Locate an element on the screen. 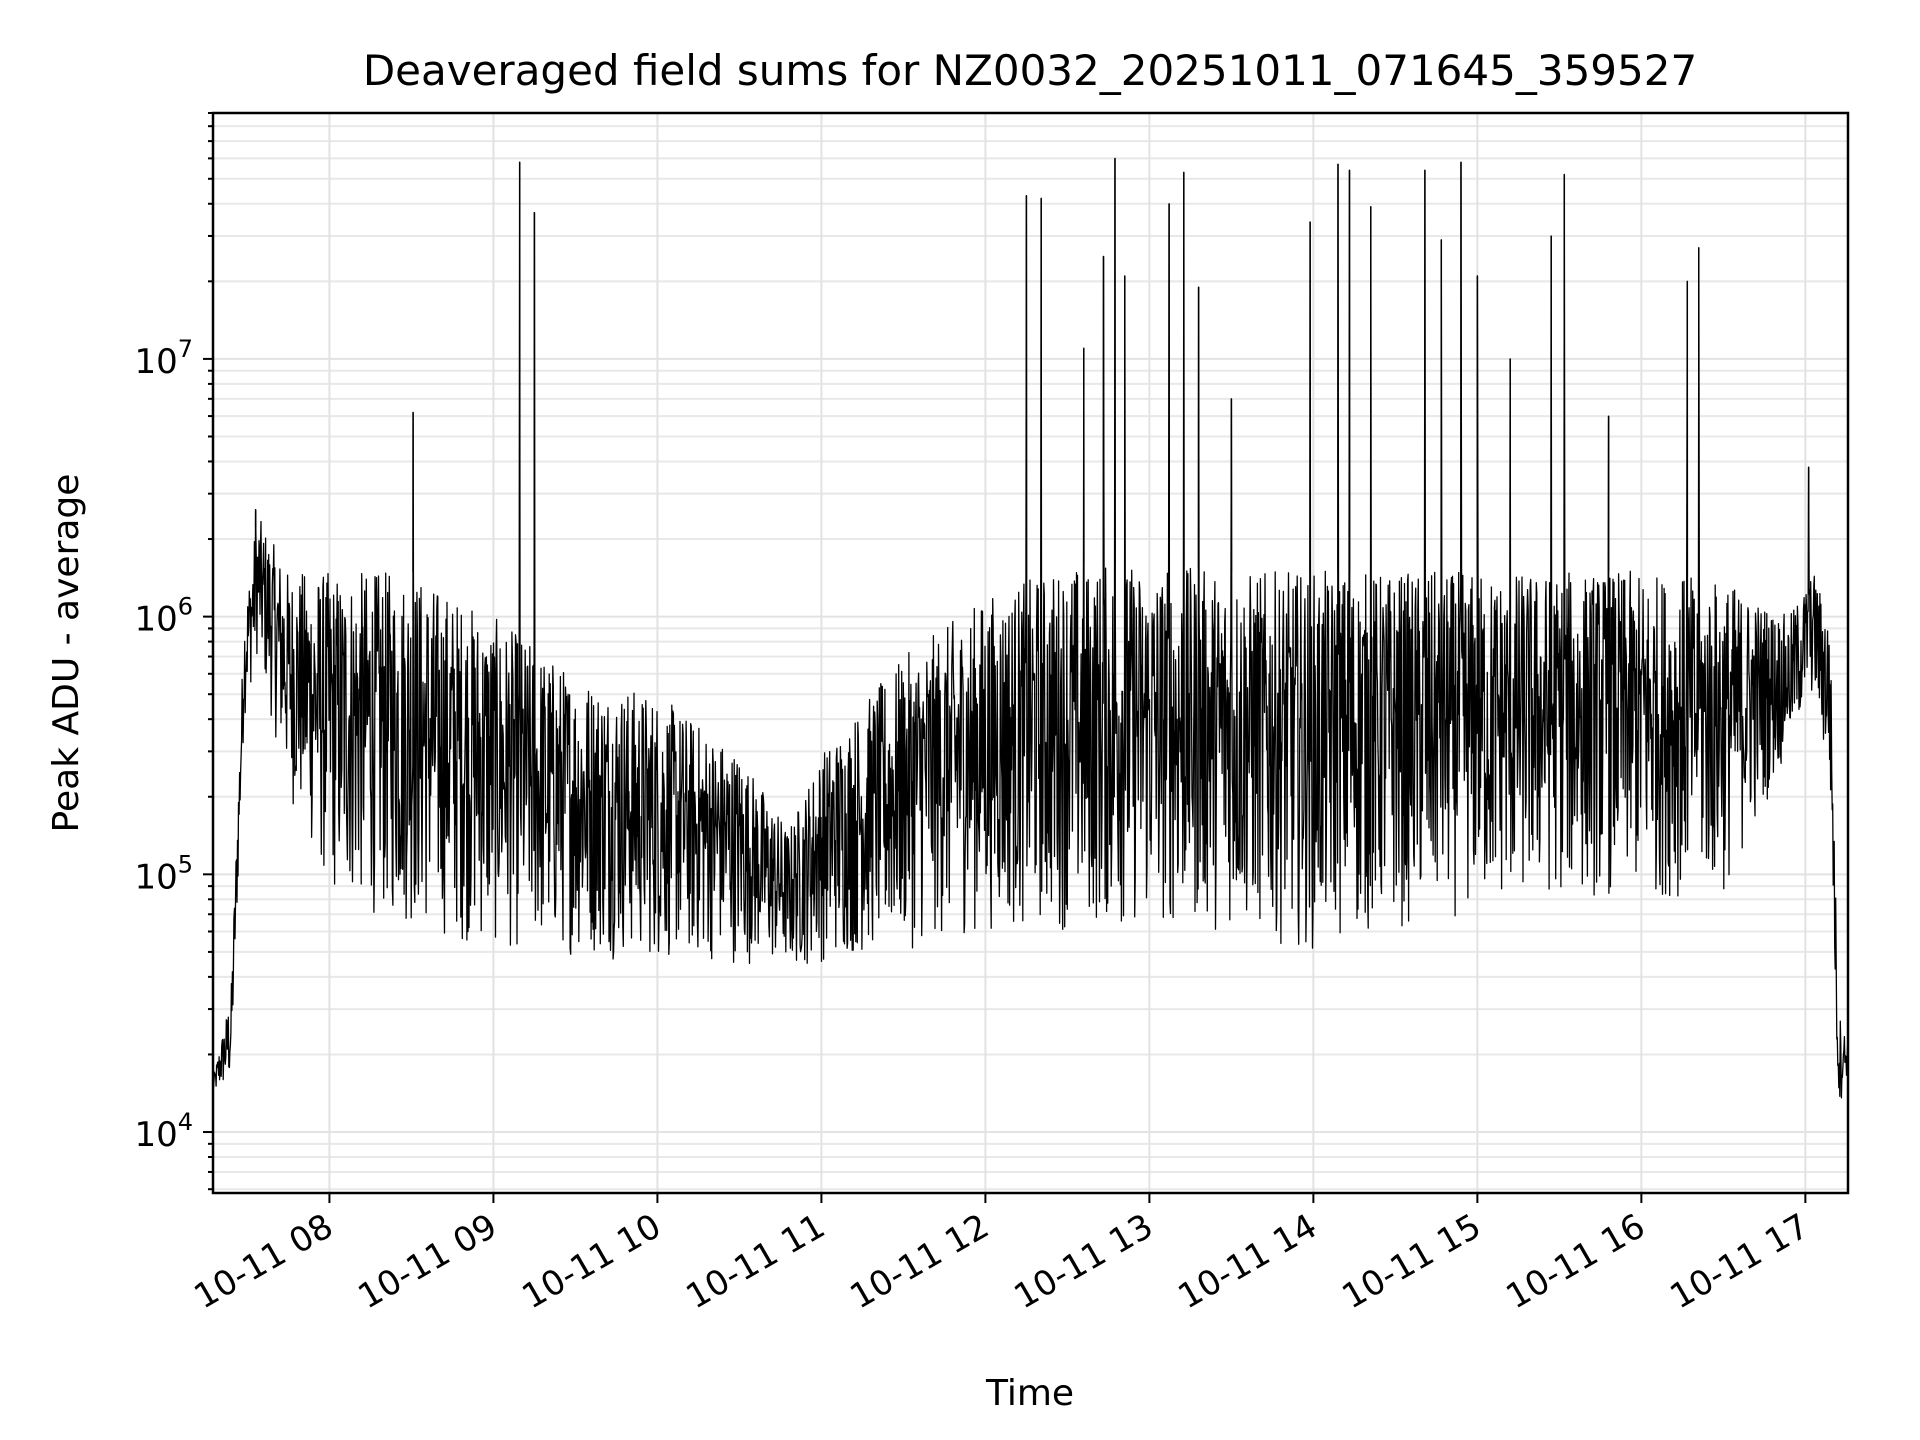 The height and width of the screenshot is (1440, 1920). y-tick-label: 10⁶ is located at coordinates (163, 616).